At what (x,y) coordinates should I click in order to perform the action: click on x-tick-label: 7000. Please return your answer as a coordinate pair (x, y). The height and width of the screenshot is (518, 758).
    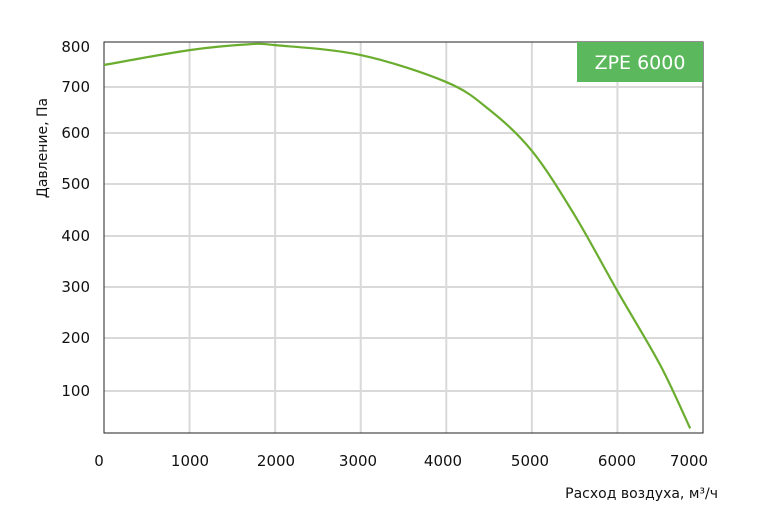
    Looking at the image, I should click on (689, 461).